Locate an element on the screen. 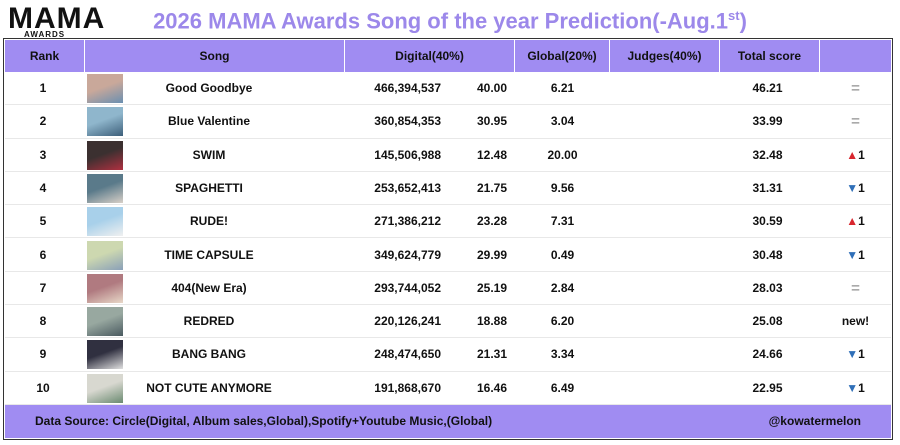 Image resolution: width=900 pixels, height=445 pixels. total-score: 32.48 is located at coordinates (767, 154).